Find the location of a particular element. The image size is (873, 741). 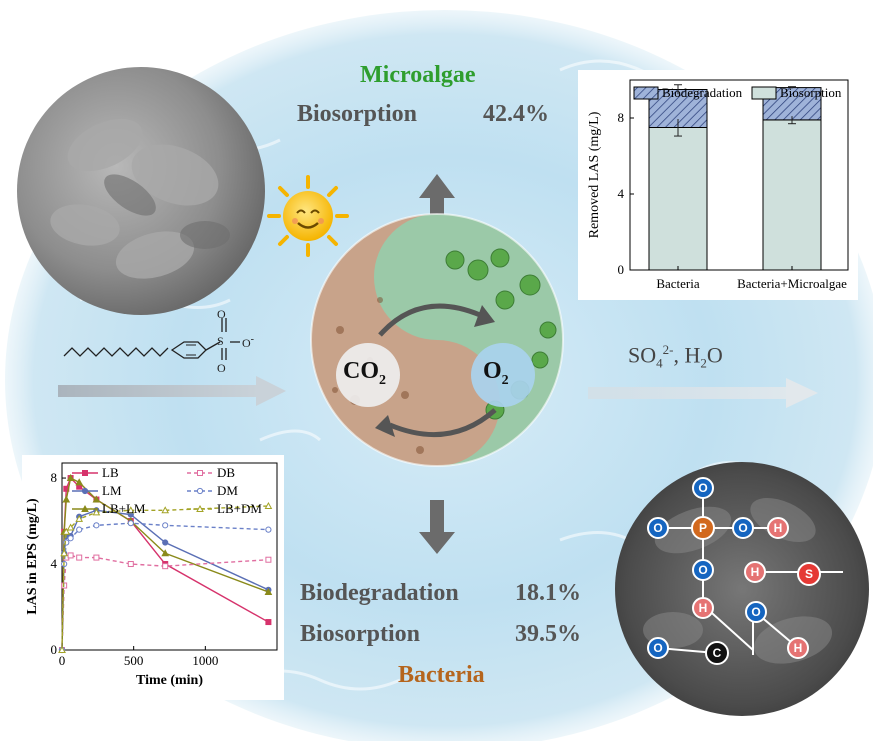

las-molecule is located at coordinates (151, 339).